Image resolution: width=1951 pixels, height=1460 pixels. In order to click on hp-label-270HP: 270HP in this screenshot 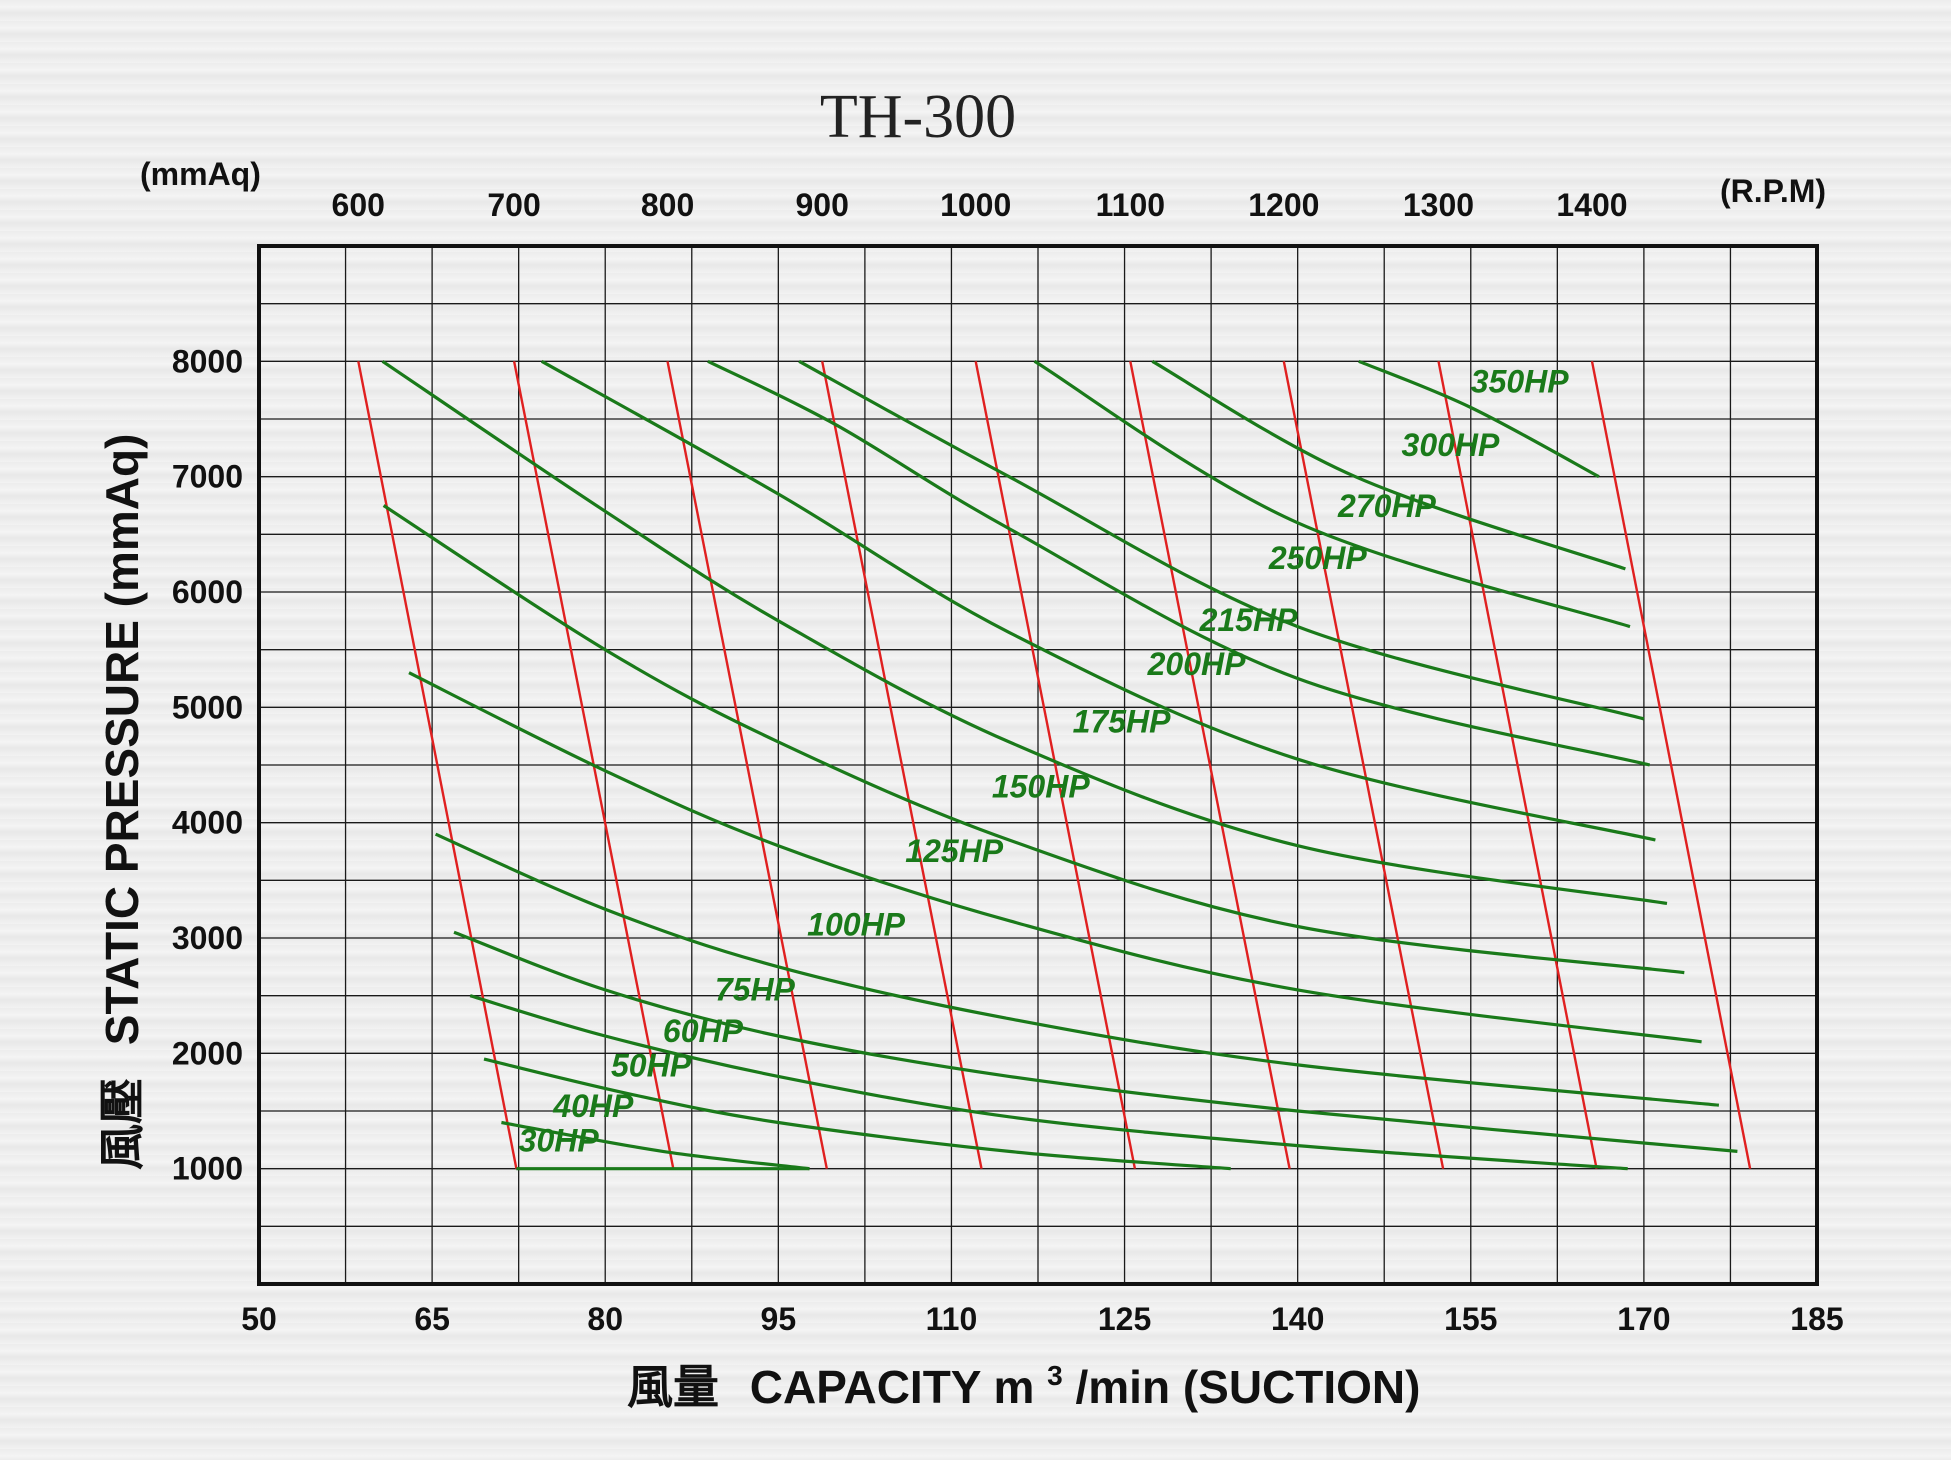, I will do `click(1387, 506)`.